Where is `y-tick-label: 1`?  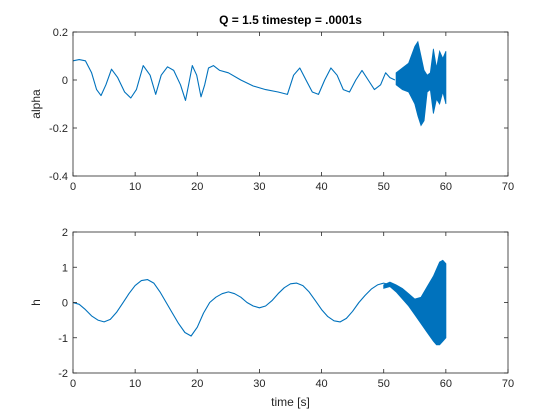
y-tick-label: 1 is located at coordinates (65, 268).